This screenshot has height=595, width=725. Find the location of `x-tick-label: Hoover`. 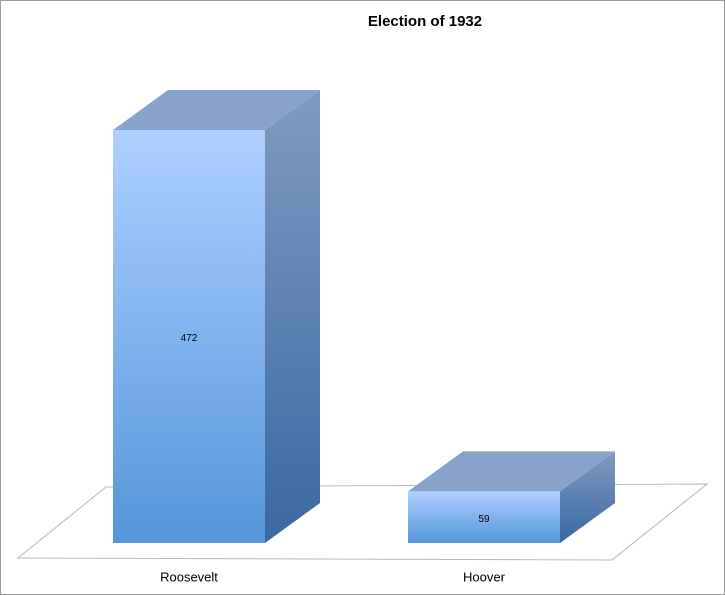

x-tick-label: Hoover is located at coordinates (484, 576).